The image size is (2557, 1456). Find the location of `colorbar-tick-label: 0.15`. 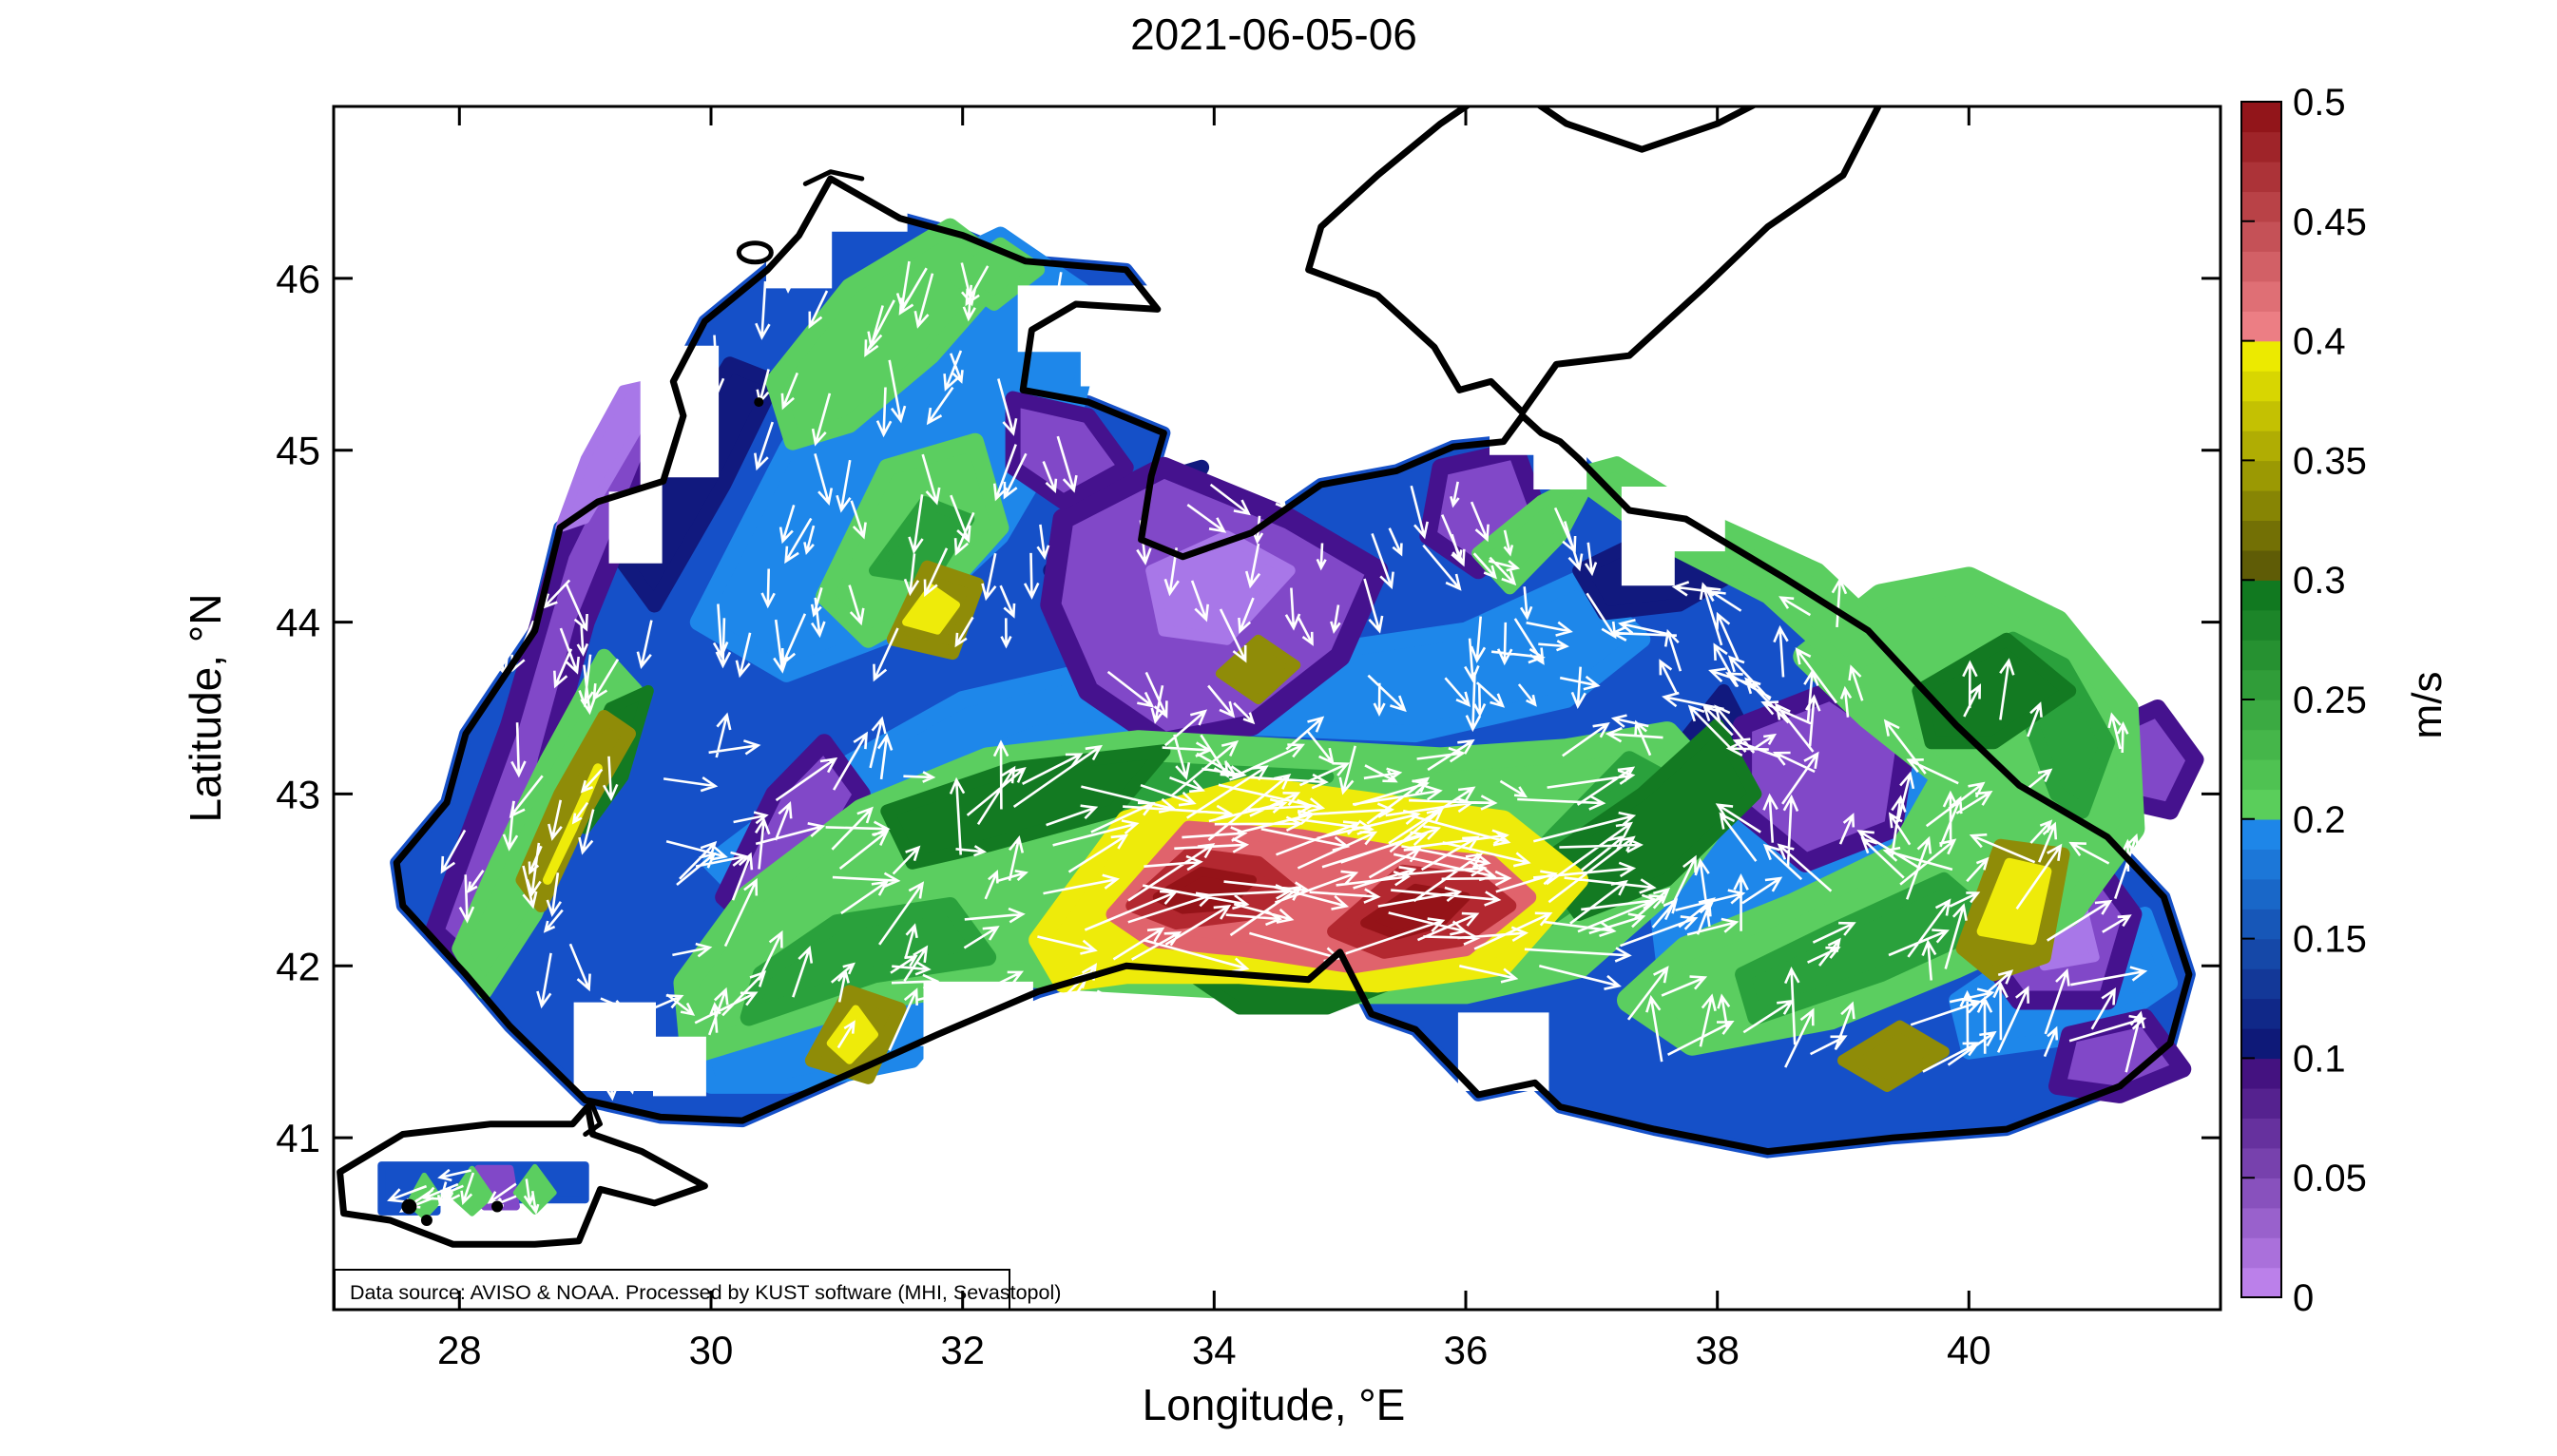

colorbar-tick-label: 0.15 is located at coordinates (2330, 940).